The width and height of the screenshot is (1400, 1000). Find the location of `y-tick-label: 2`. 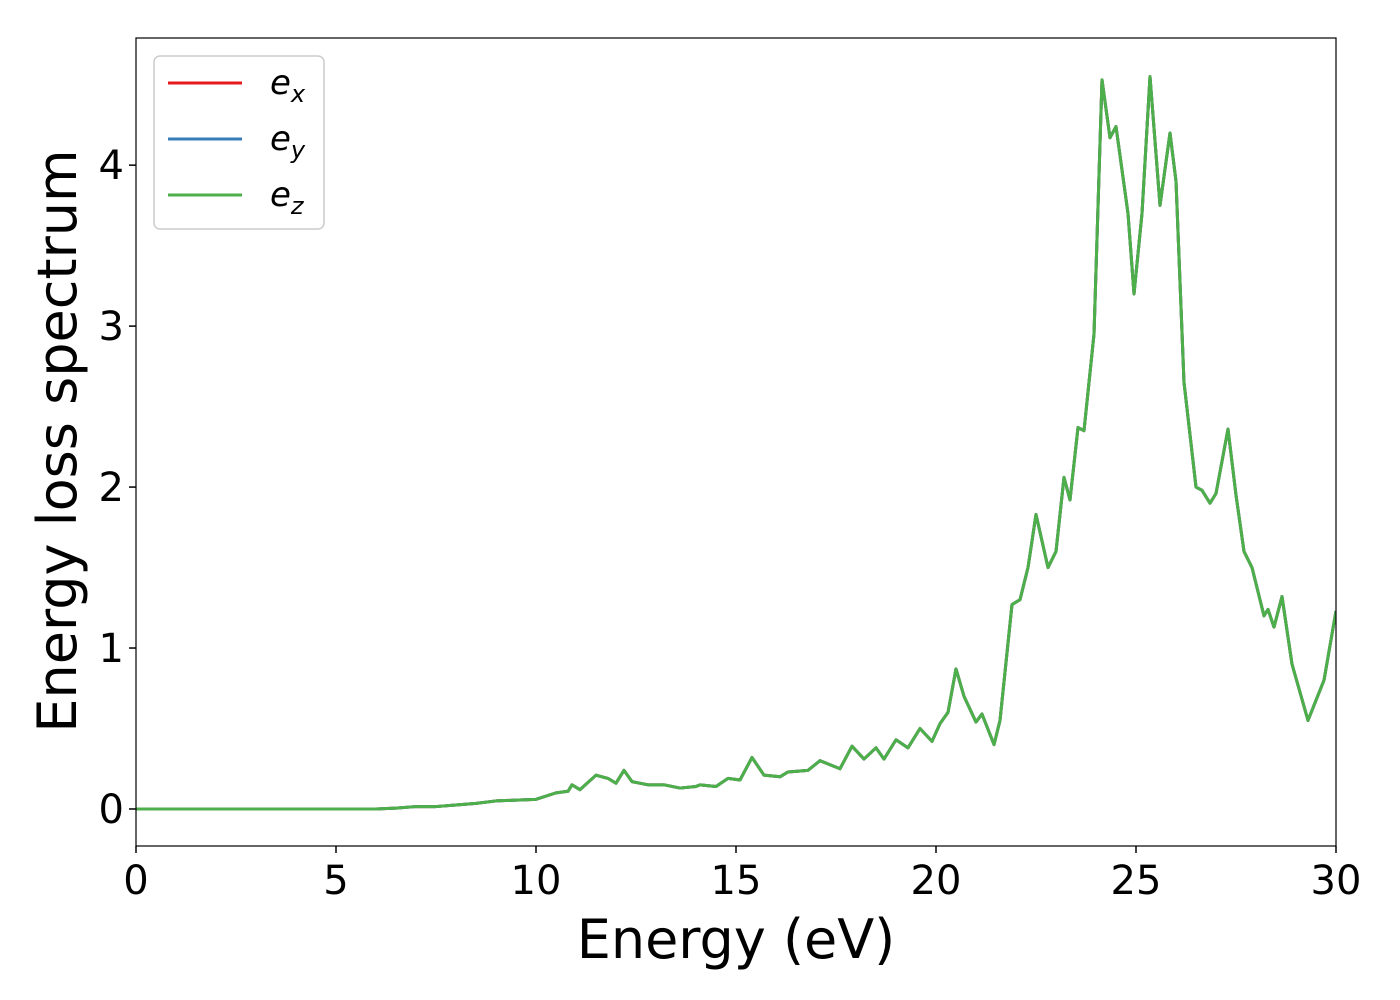

y-tick-label: 2 is located at coordinates (111, 488).